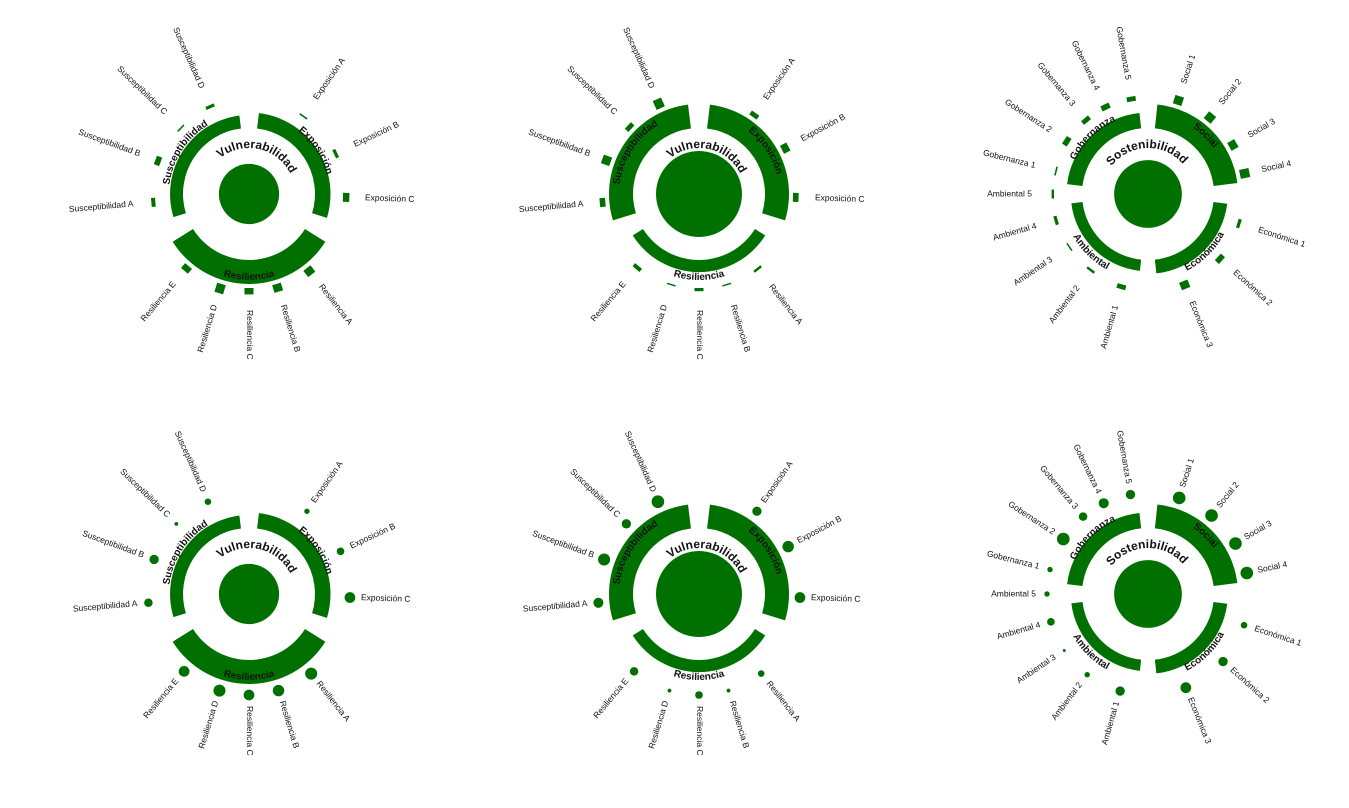 The height and width of the screenshot is (808, 1349). I want to click on item-label-ambiental-2: Ambiental 2, so click(1066, 701).